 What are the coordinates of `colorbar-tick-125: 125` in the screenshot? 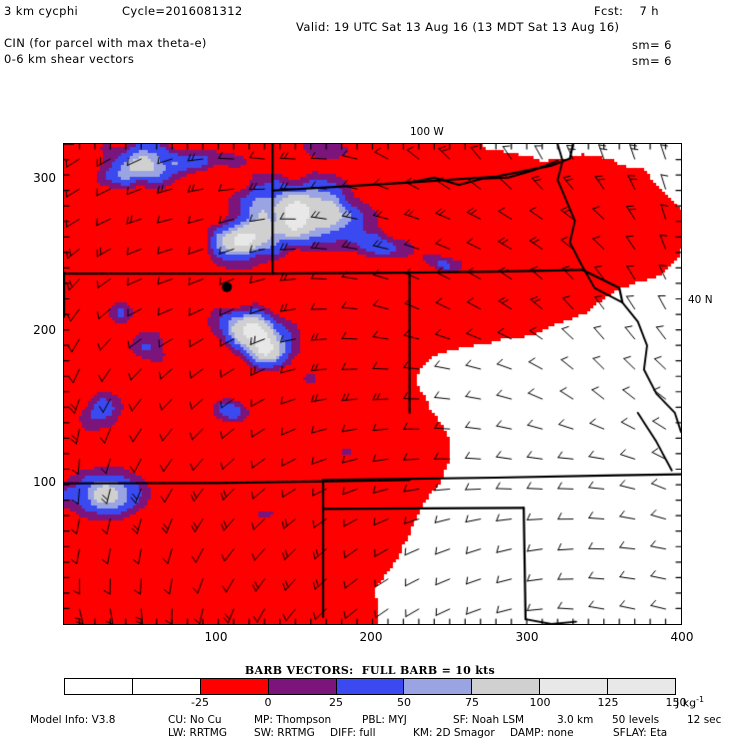 It's located at (608, 702).